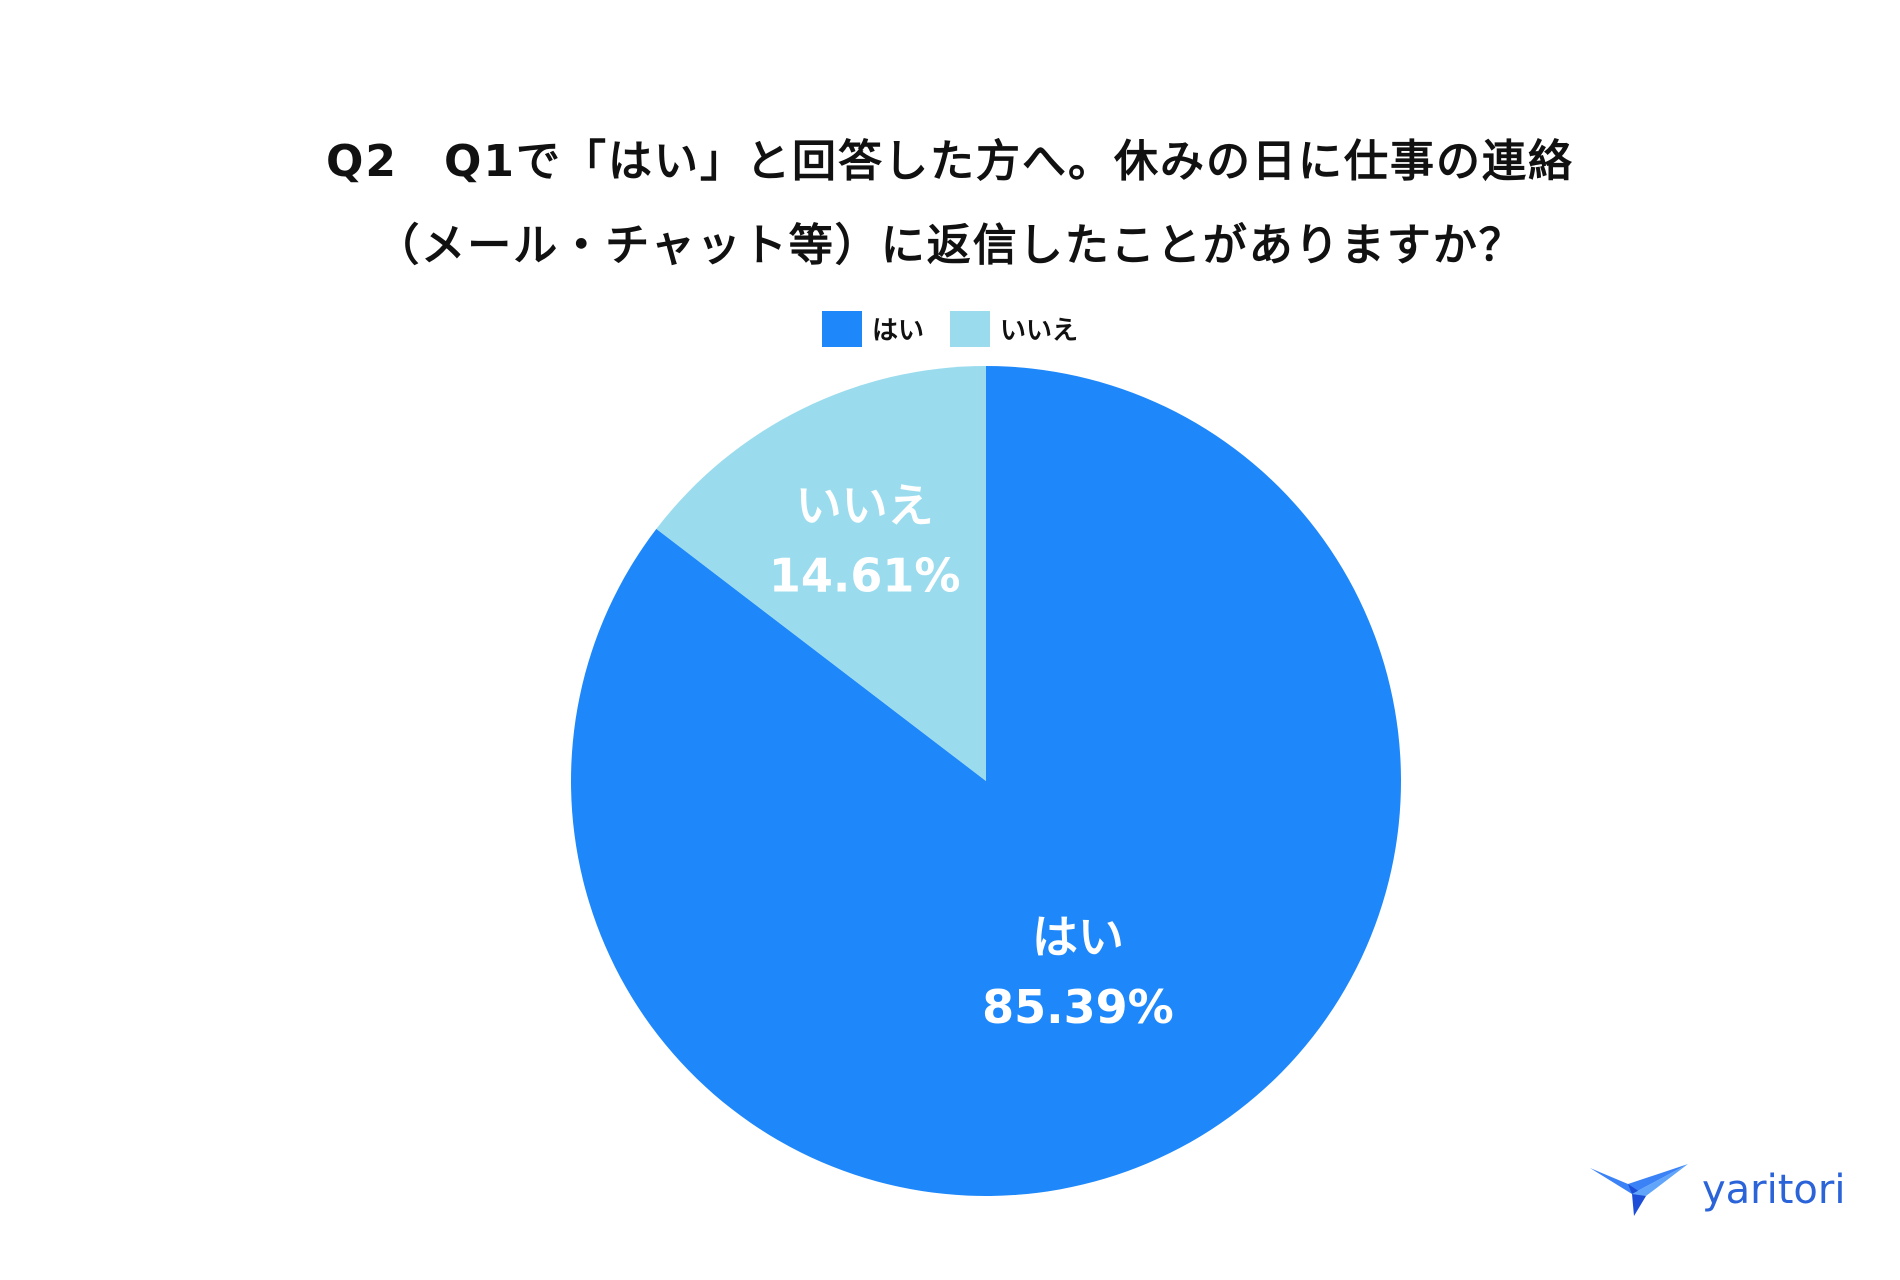  I want to click on chart-title-line-2: （メール・チャット等）に返信したことがありますか？, so click(950, 245).